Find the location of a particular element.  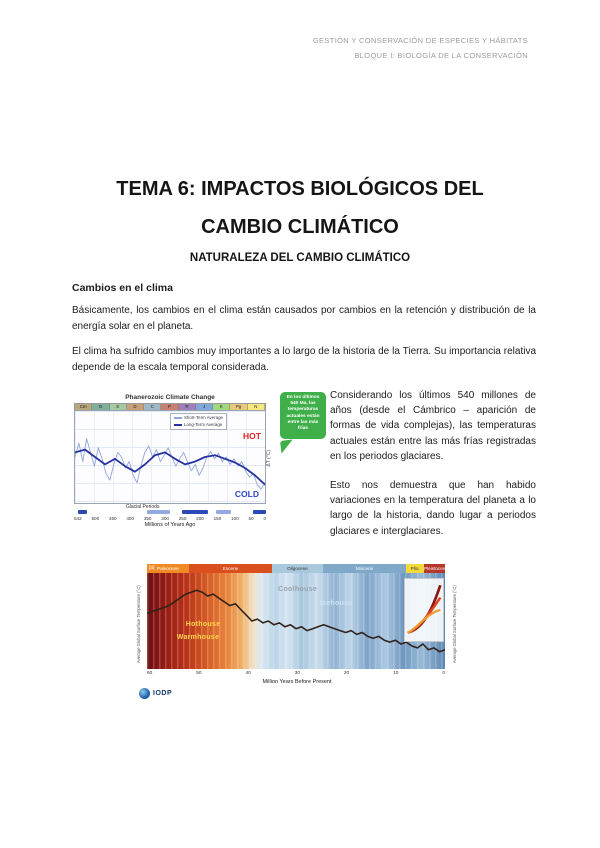

fig1-xtick: 150 is located at coordinates (217, 518).